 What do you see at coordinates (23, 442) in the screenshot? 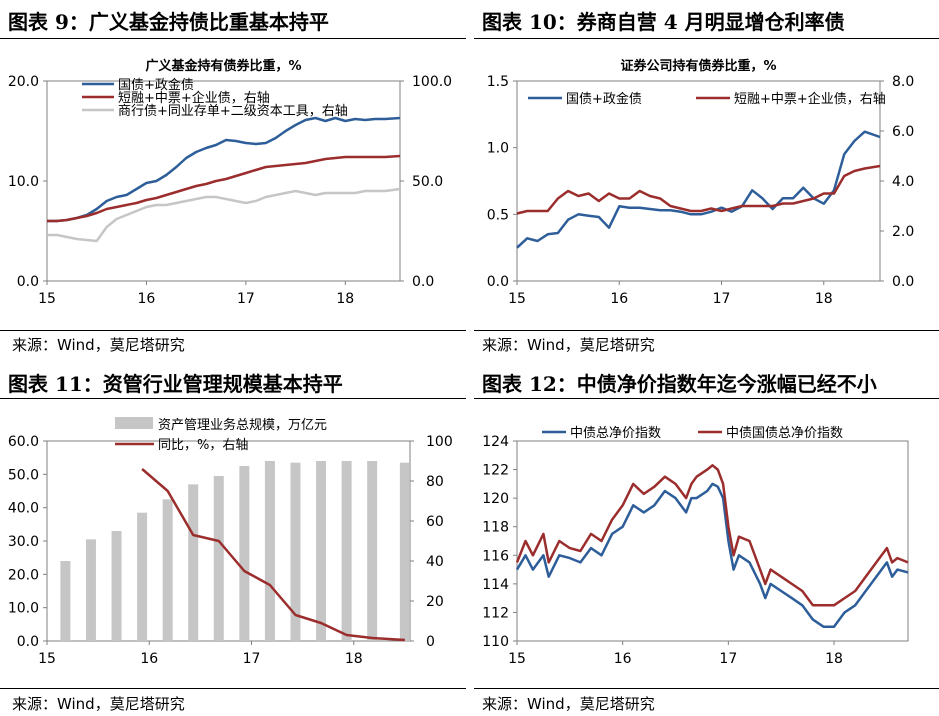
I see `y-tick-label: 60.0` at bounding box center [23, 442].